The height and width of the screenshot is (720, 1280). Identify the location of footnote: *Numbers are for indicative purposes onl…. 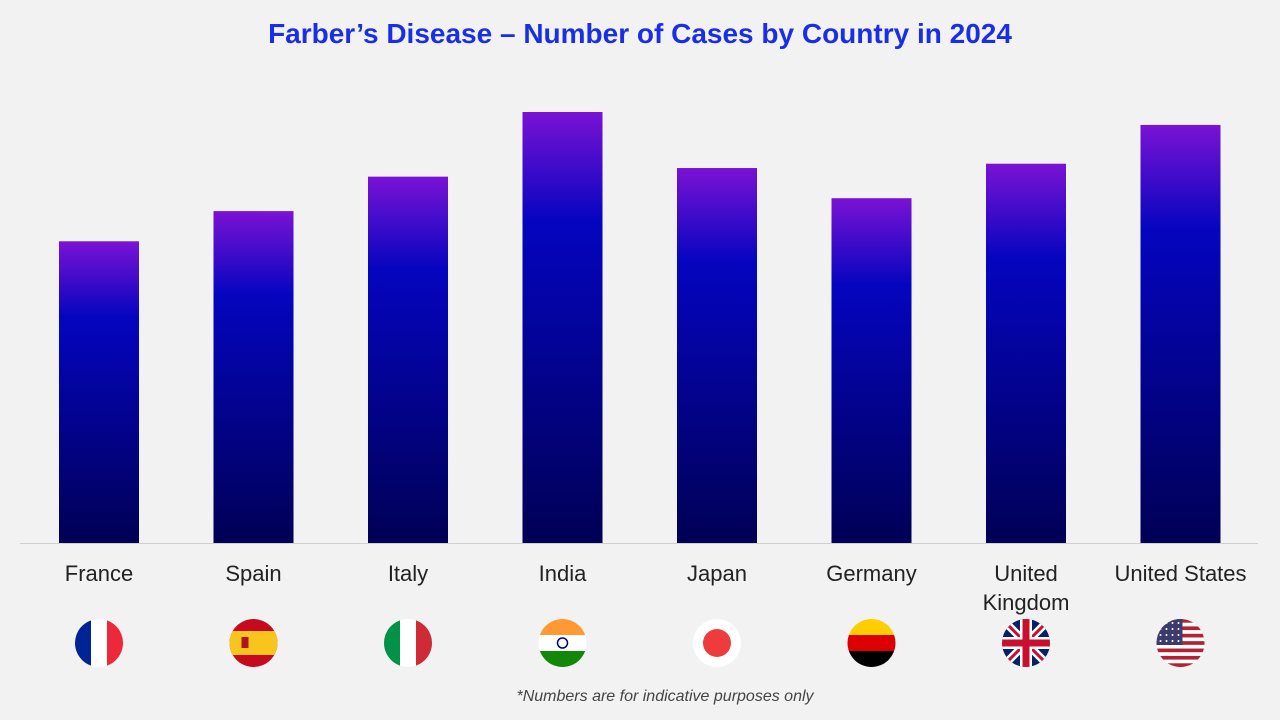
(665, 696).